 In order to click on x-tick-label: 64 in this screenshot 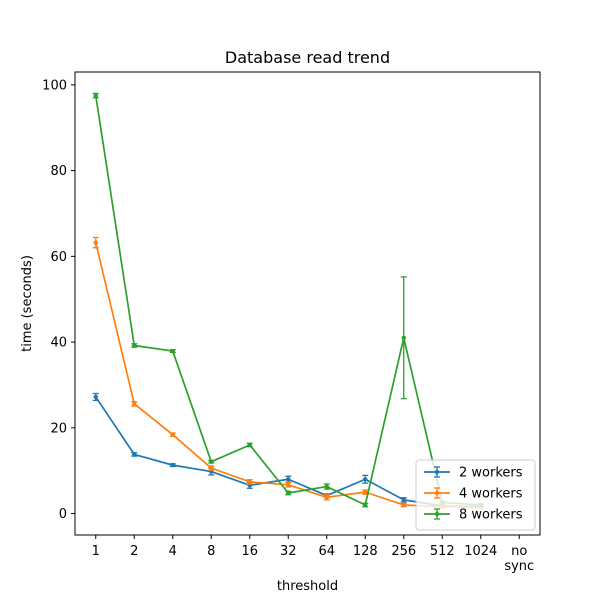, I will do `click(326, 551)`.